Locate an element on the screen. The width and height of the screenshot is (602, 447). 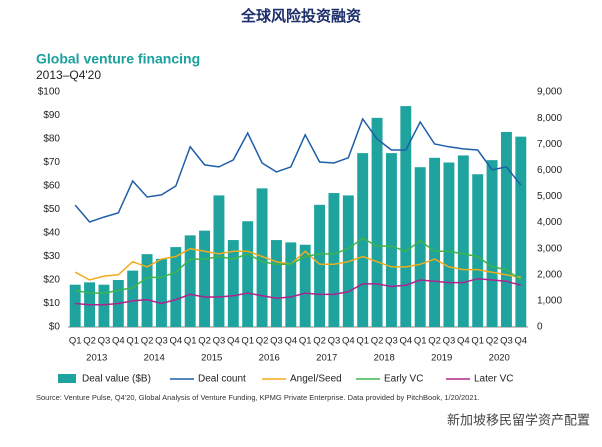
watermark: 新加坡移民留学资产配置 is located at coordinates (518, 419).